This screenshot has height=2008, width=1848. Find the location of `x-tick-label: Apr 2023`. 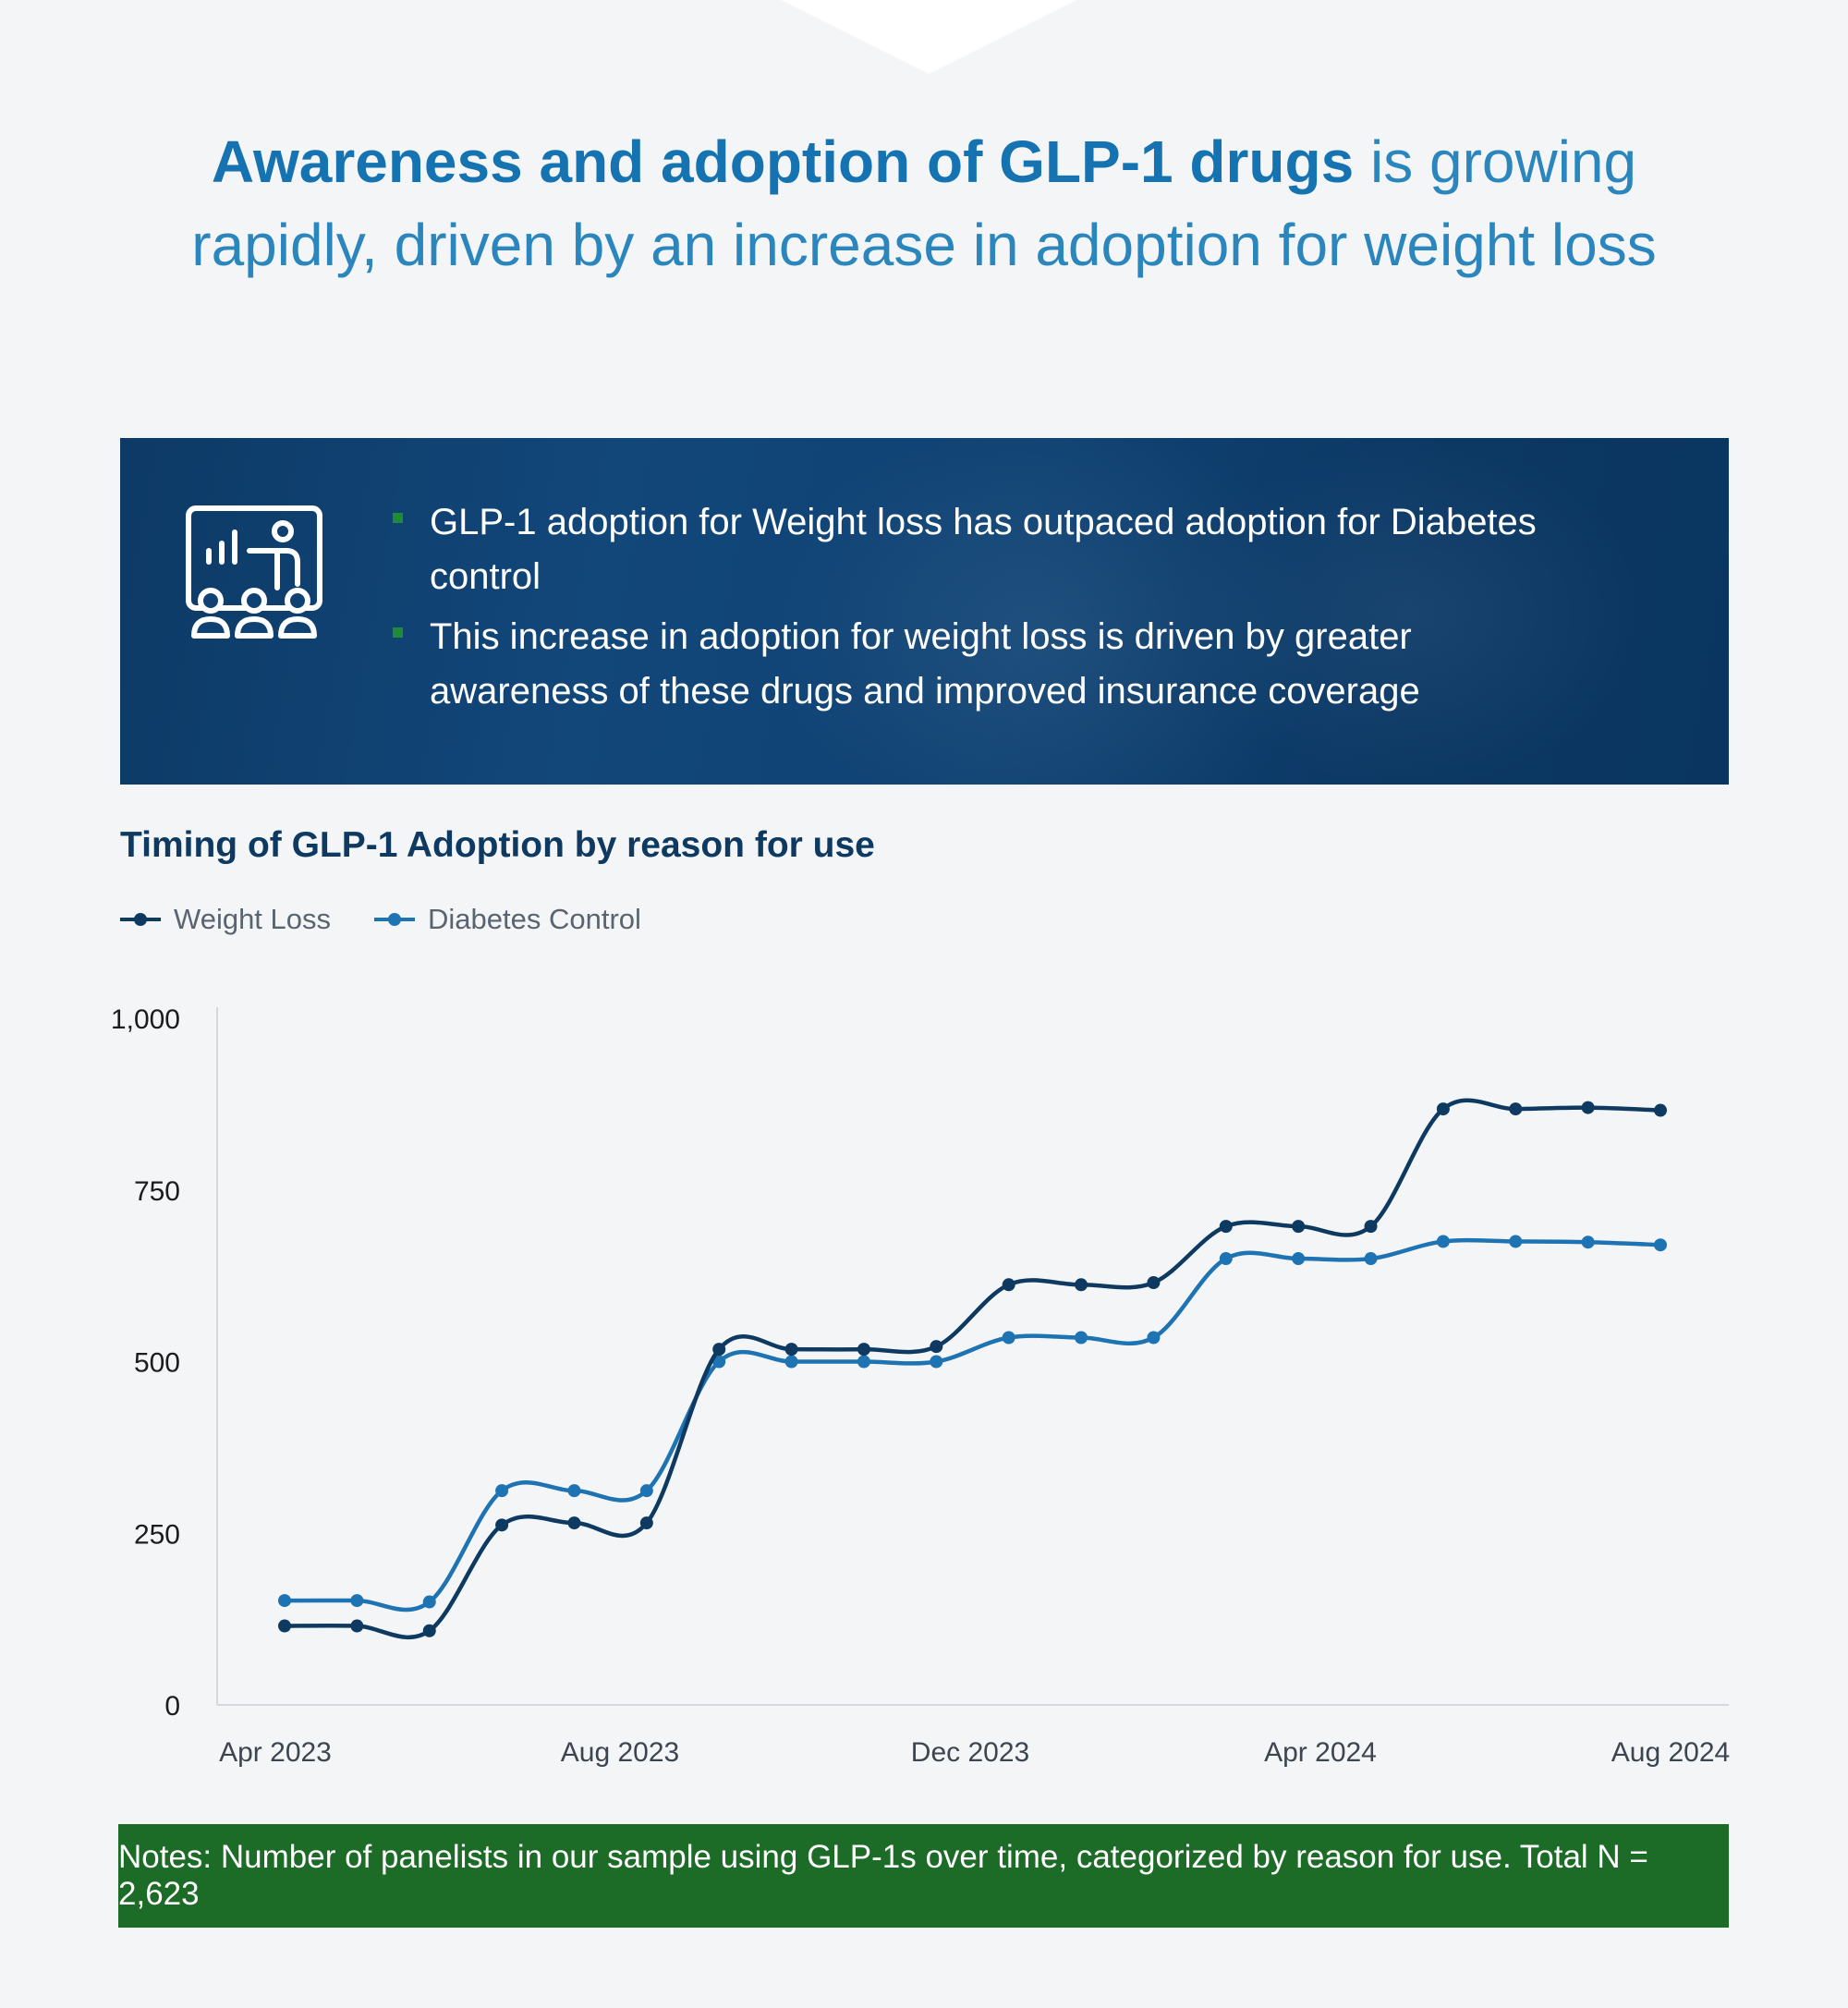

x-tick-label: Apr 2023 is located at coordinates (275, 1753).